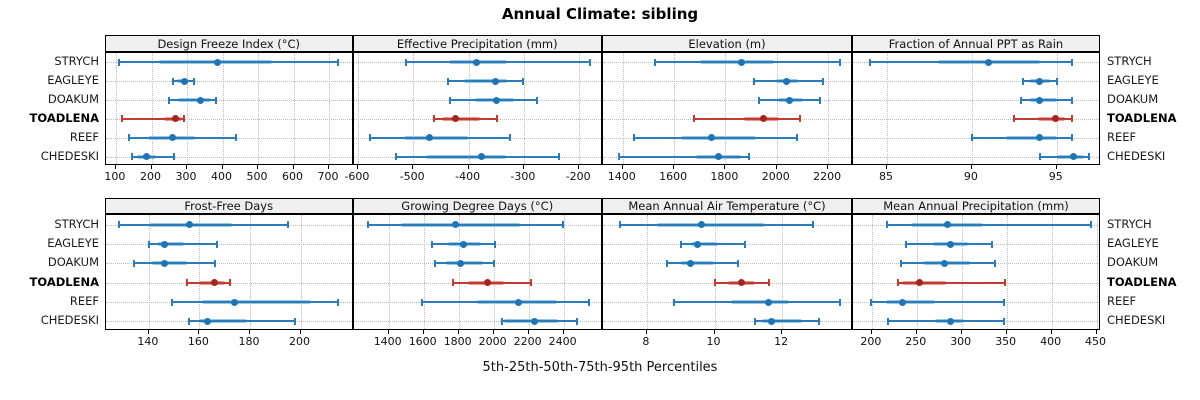  I want to click on x-tick-label: -300, so click(523, 176).